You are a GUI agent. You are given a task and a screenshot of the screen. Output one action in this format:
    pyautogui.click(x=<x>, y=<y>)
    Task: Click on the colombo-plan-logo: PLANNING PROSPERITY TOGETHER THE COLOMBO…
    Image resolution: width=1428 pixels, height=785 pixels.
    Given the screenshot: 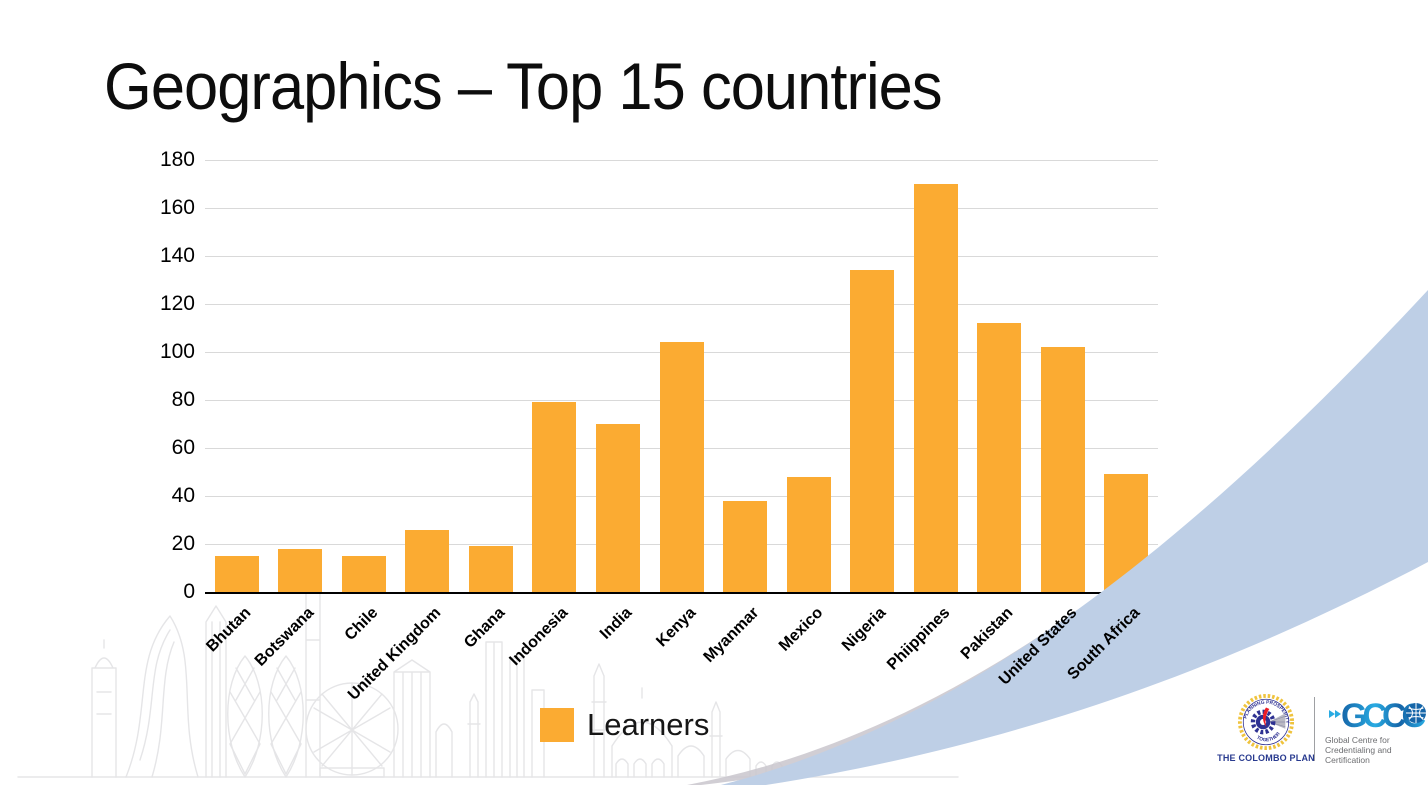 What is the action you would take?
    pyautogui.click(x=1266, y=728)
    